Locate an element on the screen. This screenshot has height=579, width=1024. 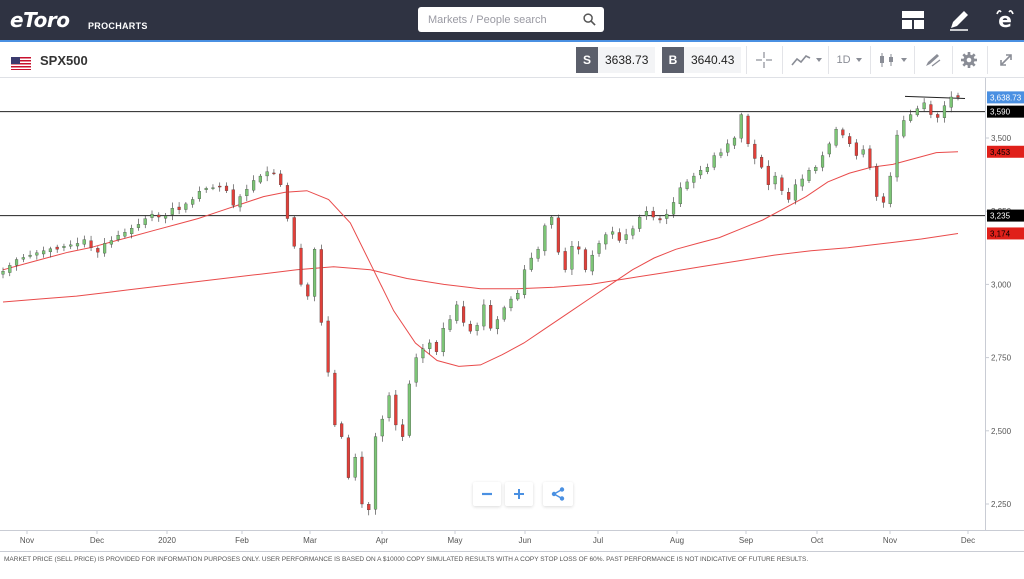
x-tick-label: Mar is located at coordinates (310, 540).